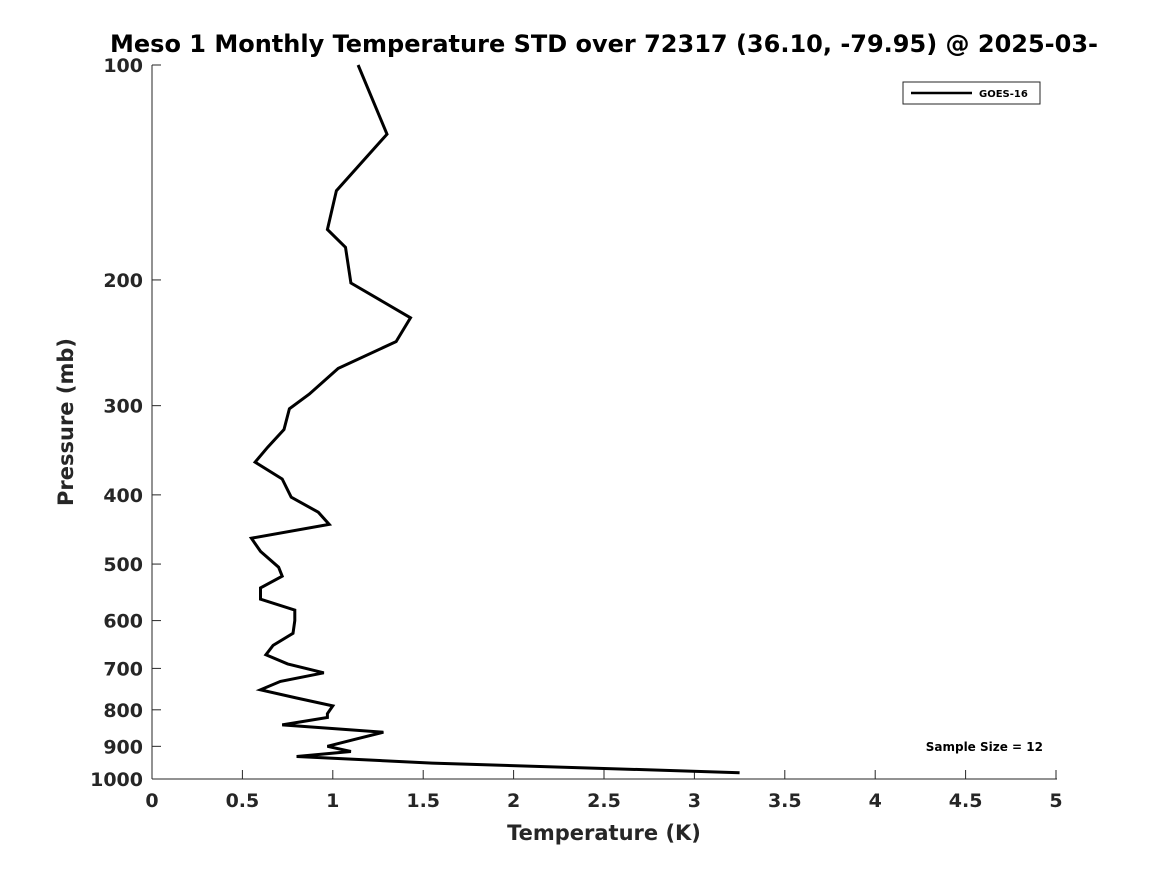 Image resolution: width=1167 pixels, height=875 pixels. Describe the element at coordinates (125, 423) in the screenshot. I see `y-axis-ticks: 100 200 300 400 500 600 700 800 900 1000` at that location.